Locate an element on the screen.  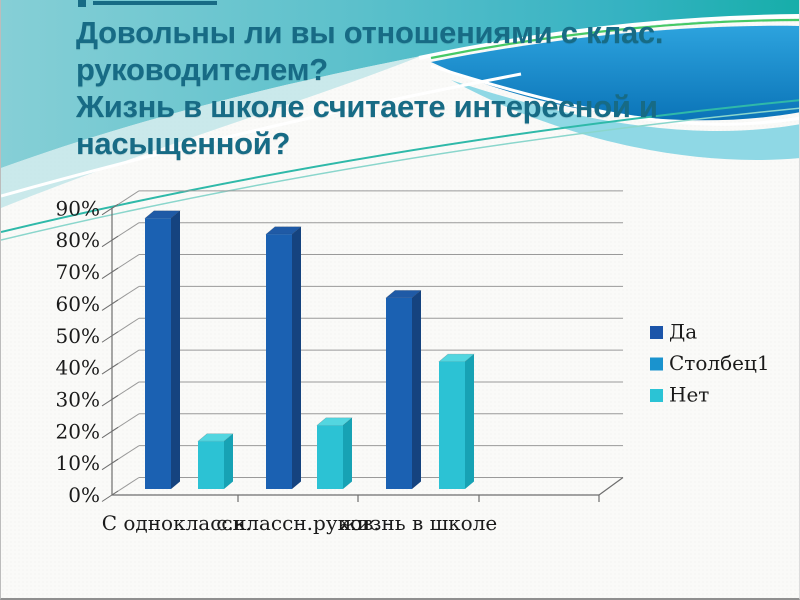
legend-item-Нет: Нет is located at coordinates (679, 395).